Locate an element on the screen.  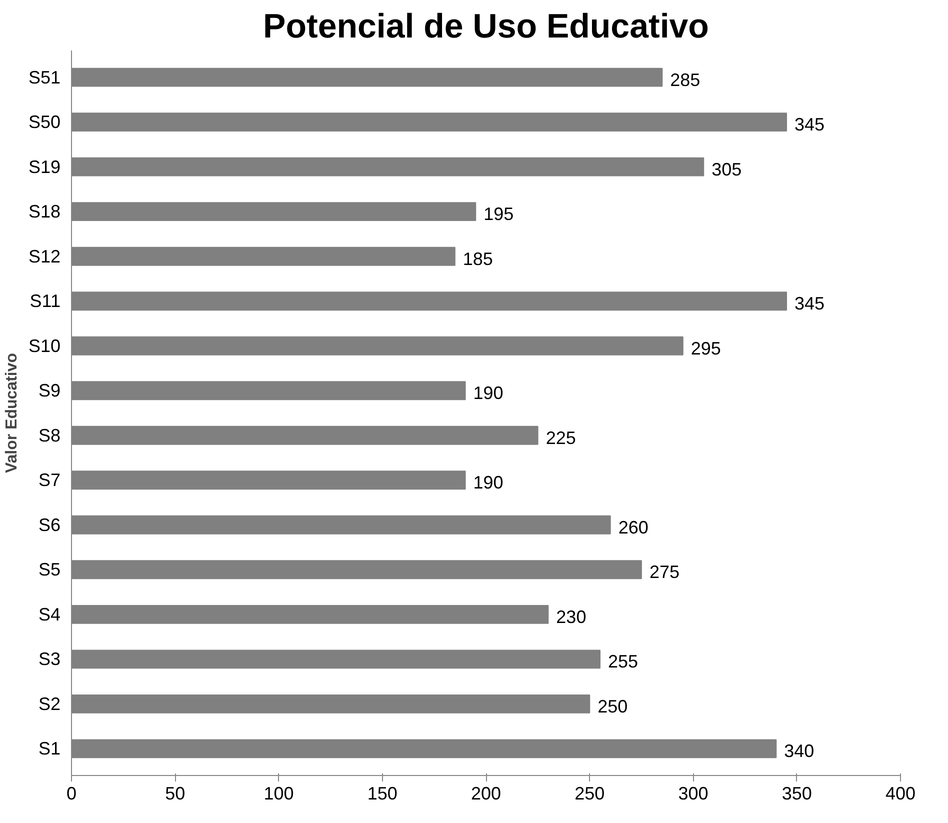
x-tick-label: 300 is located at coordinates (693, 794).